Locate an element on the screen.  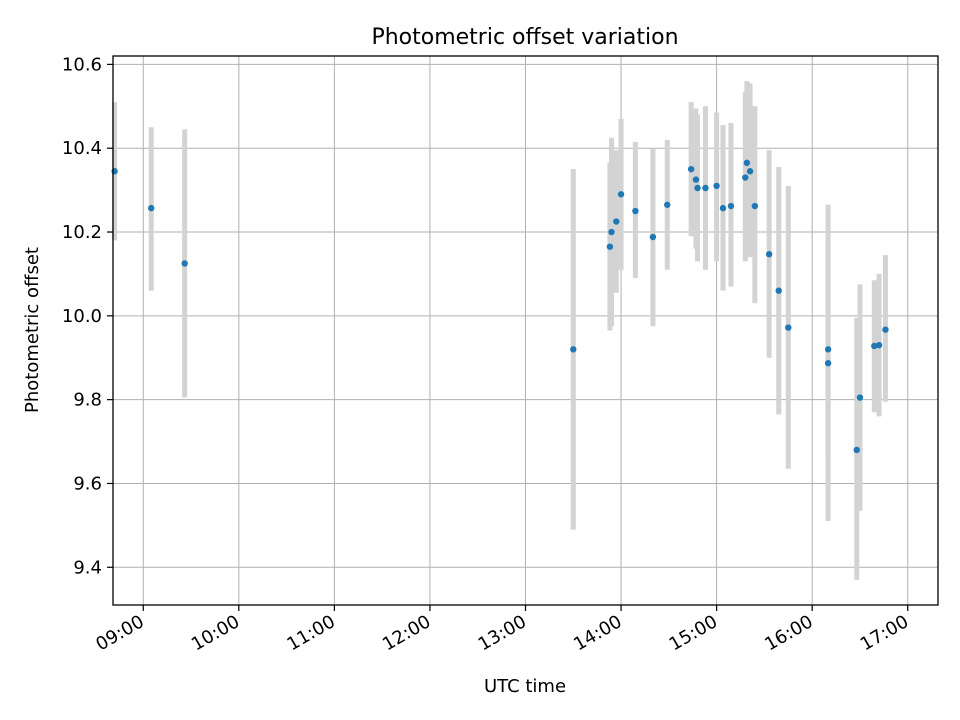
y-tick-label: 9.4 is located at coordinates (87, 567).